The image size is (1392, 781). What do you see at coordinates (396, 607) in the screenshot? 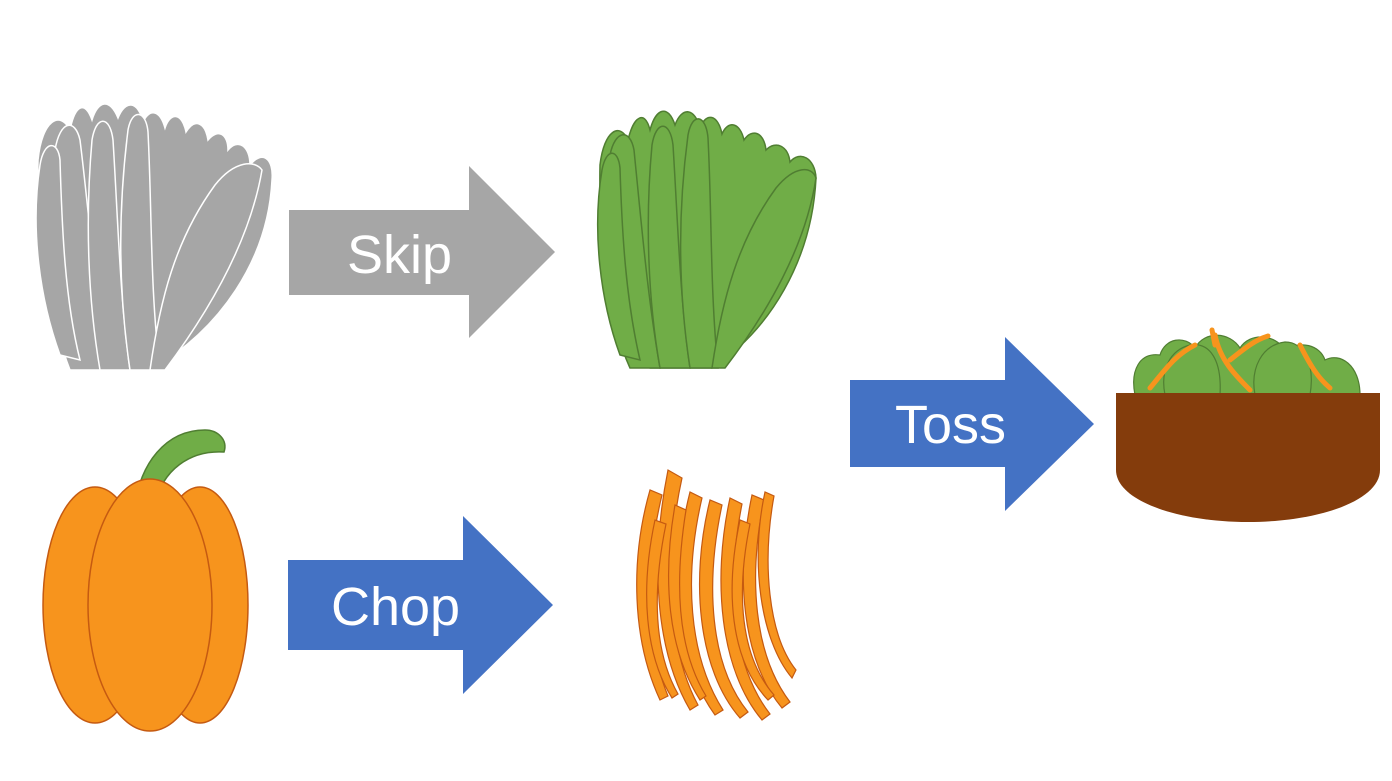
I see `chop-label: Chop` at bounding box center [396, 607].